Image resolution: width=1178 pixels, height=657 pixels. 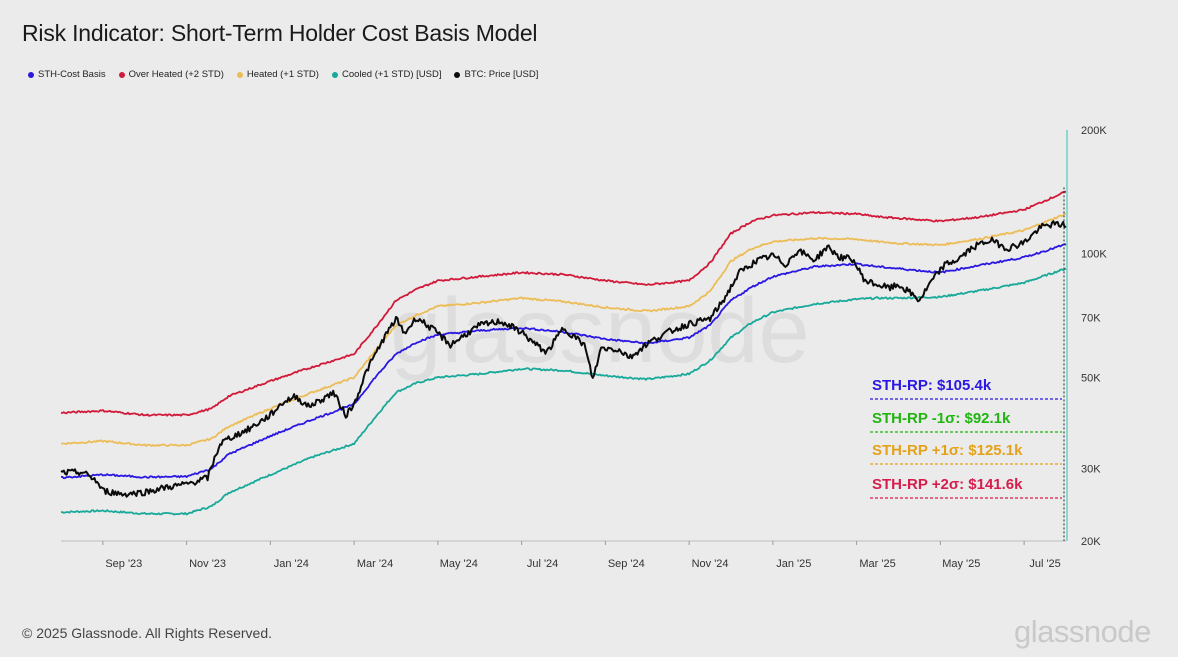 I want to click on brand-logo: glassnode, so click(x=1082, y=631).